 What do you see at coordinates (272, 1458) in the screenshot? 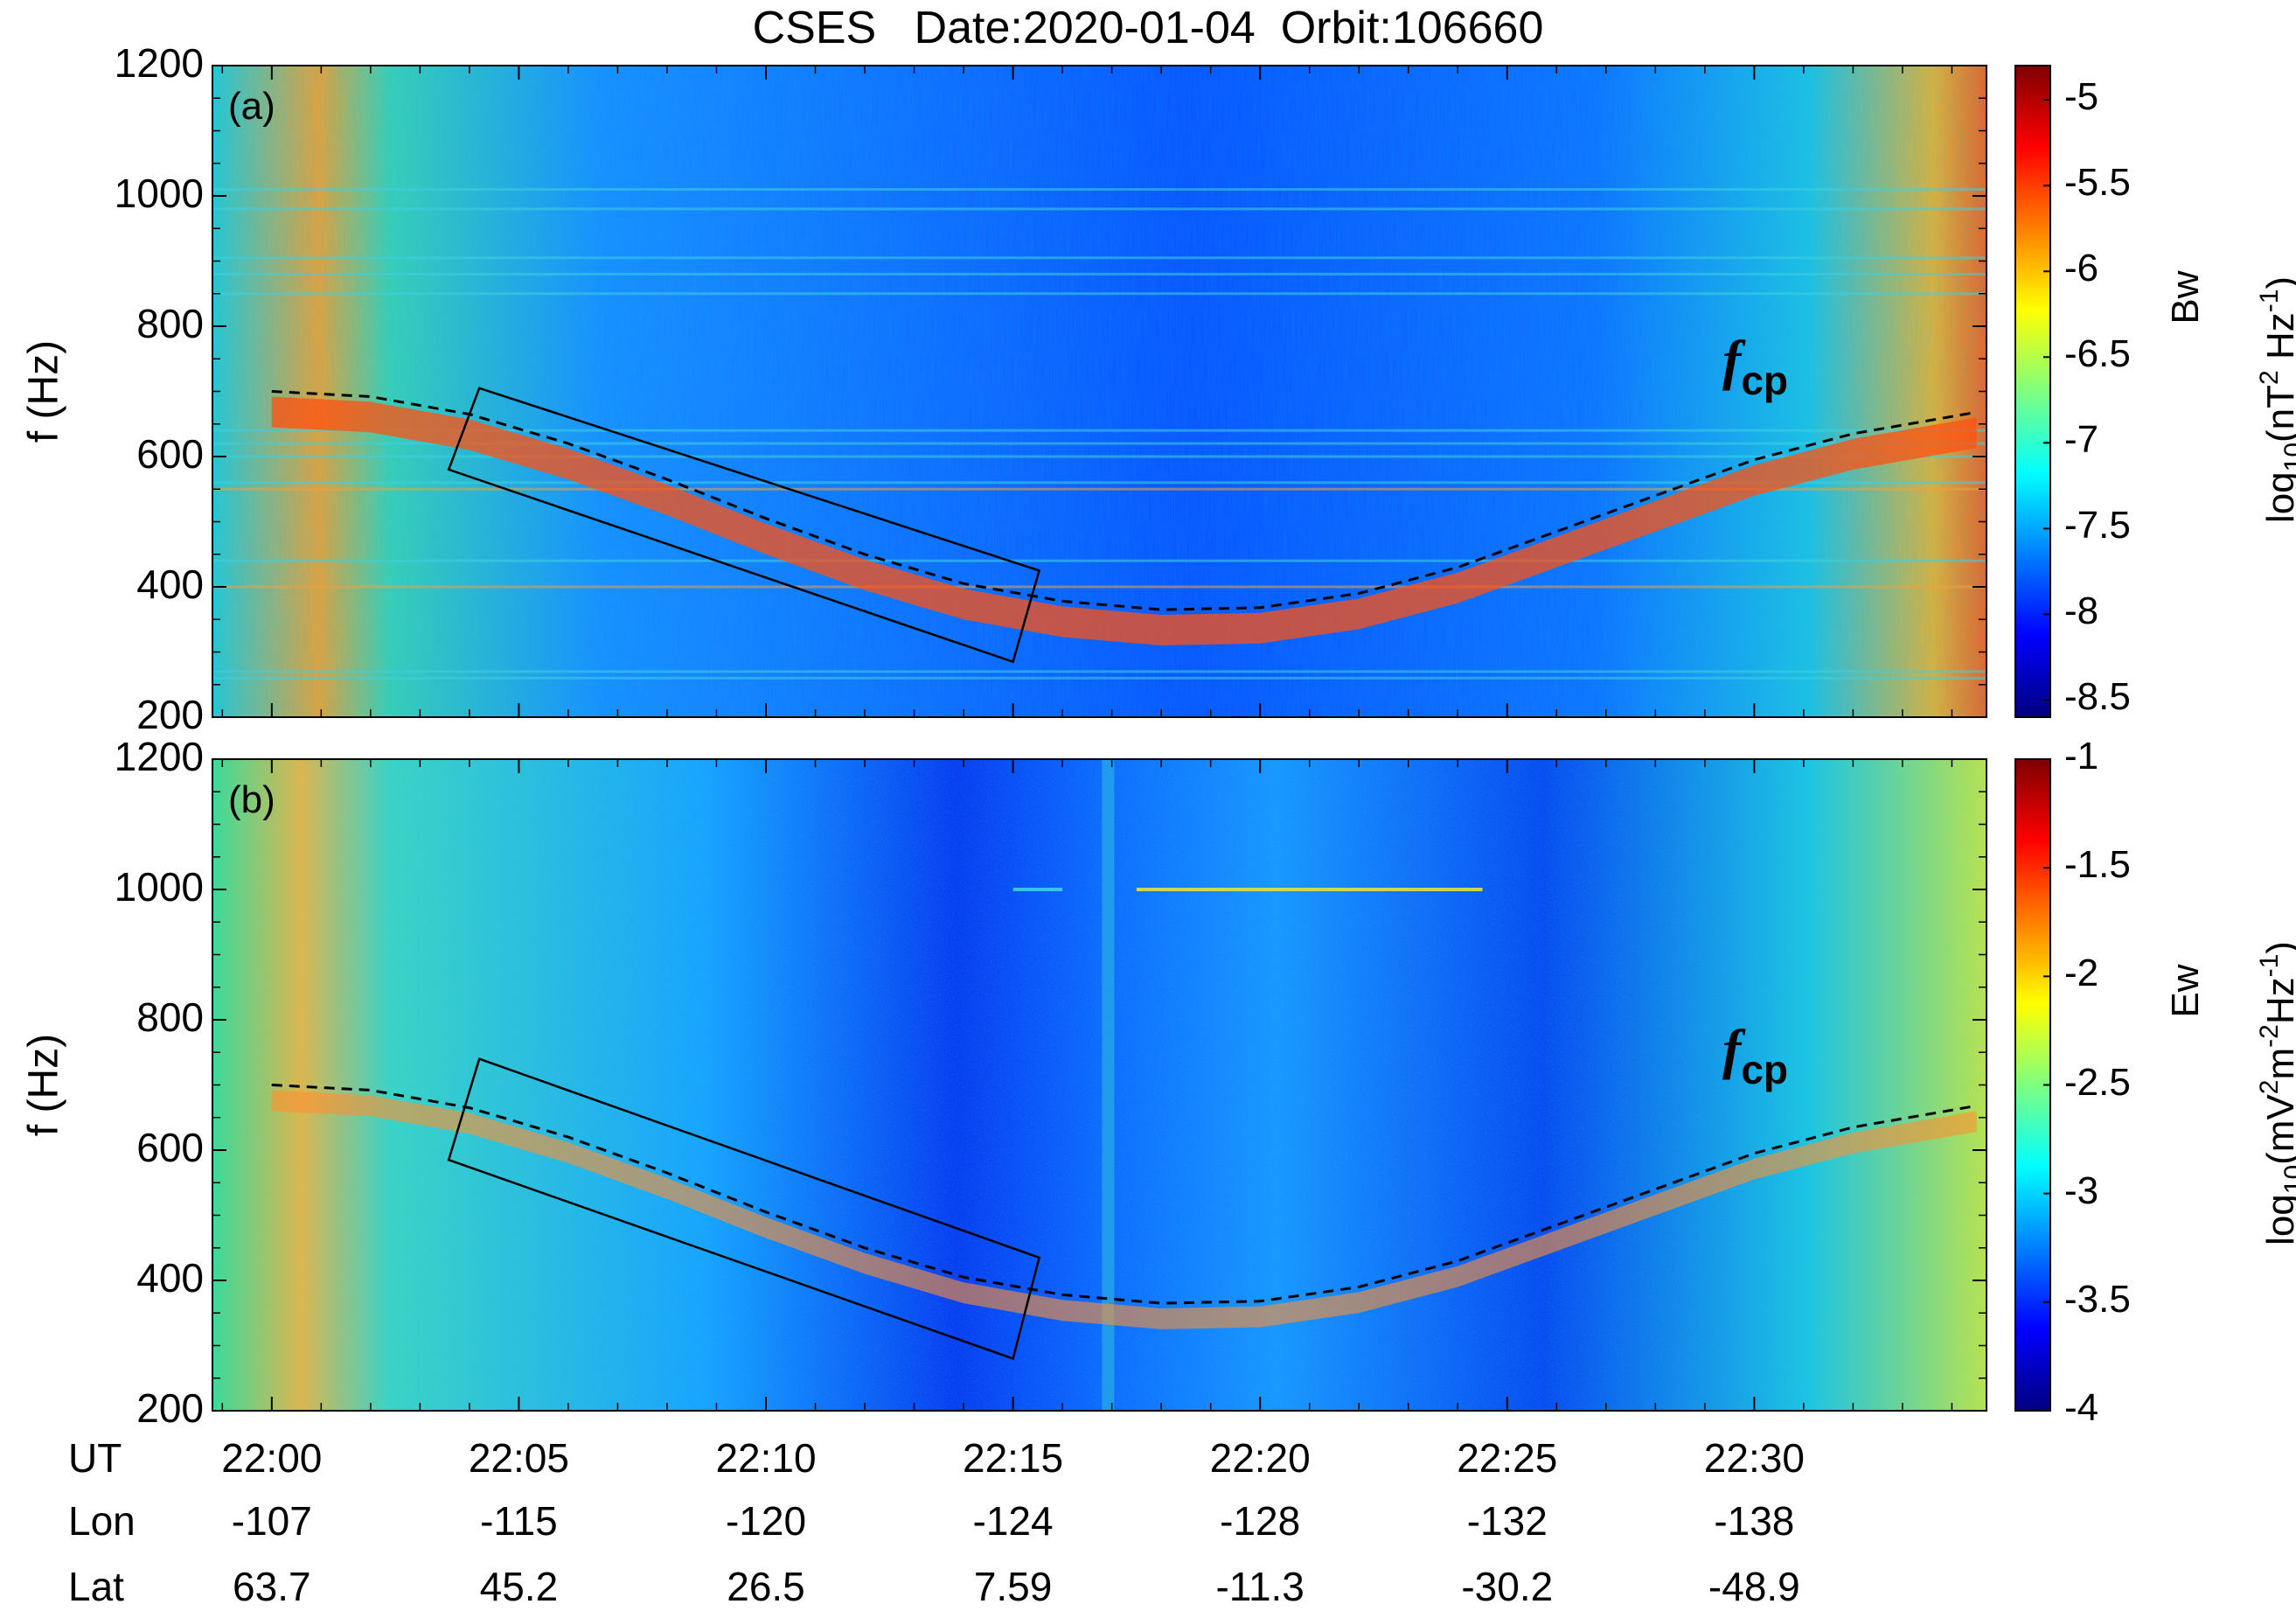
I see `row-value-ut: 22:00` at bounding box center [272, 1458].